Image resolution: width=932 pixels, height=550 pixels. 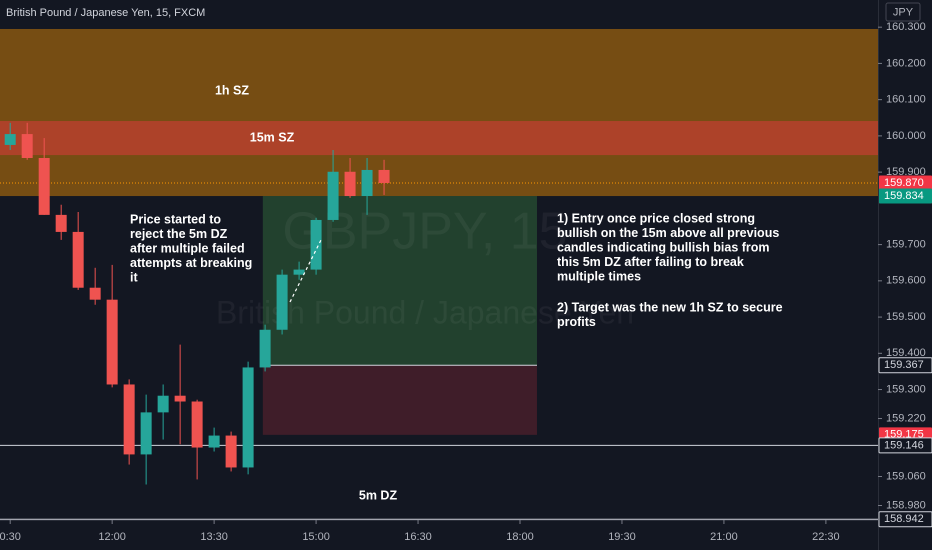 I want to click on price-label: 159.870, so click(x=904, y=183).